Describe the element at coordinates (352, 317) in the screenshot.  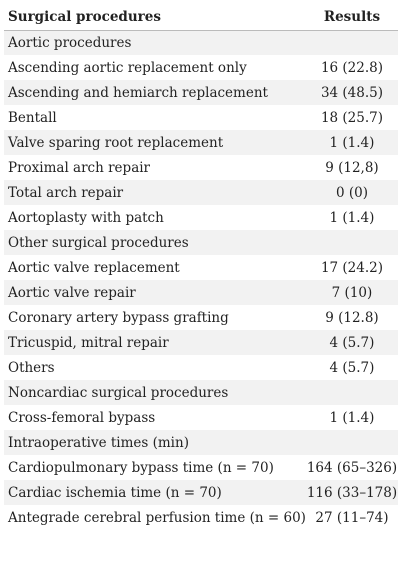
I see `result-cell: 9 (12.8)` at that location.